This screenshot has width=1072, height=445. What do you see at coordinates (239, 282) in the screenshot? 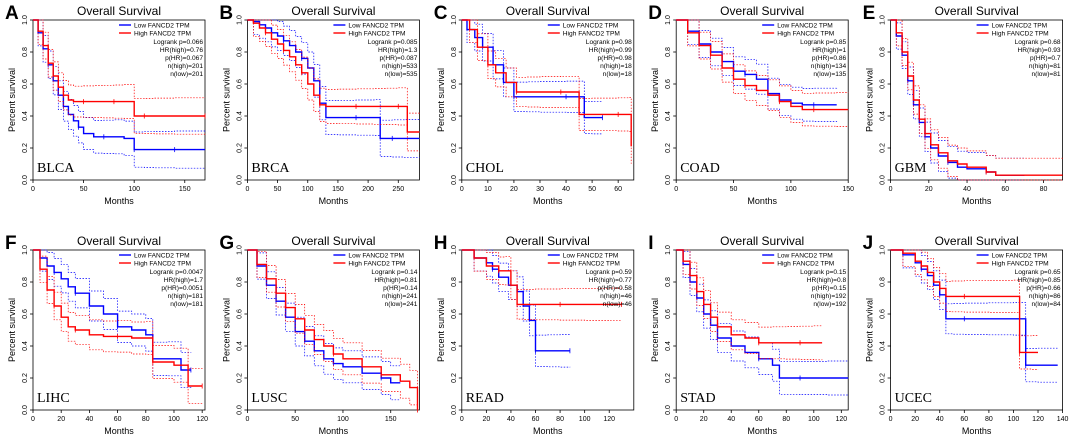
I see `y-tick-label: 0.8` at bounding box center [239, 282].